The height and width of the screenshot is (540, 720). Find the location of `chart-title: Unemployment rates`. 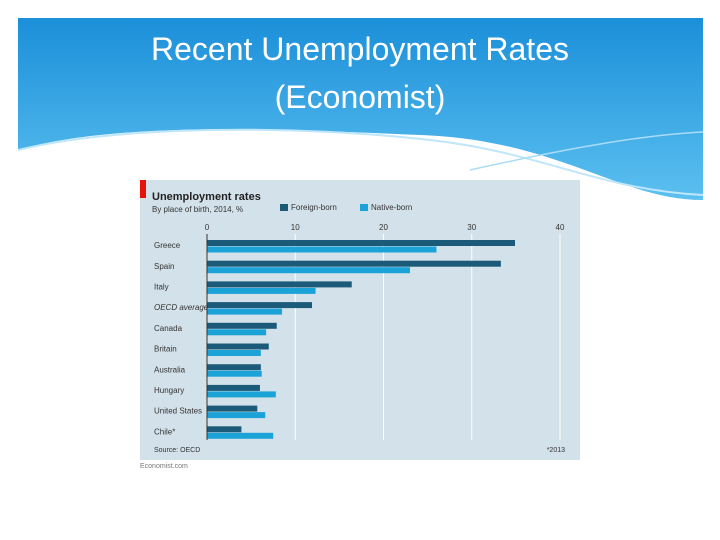

chart-title: Unemployment rates is located at coordinates (206, 197).